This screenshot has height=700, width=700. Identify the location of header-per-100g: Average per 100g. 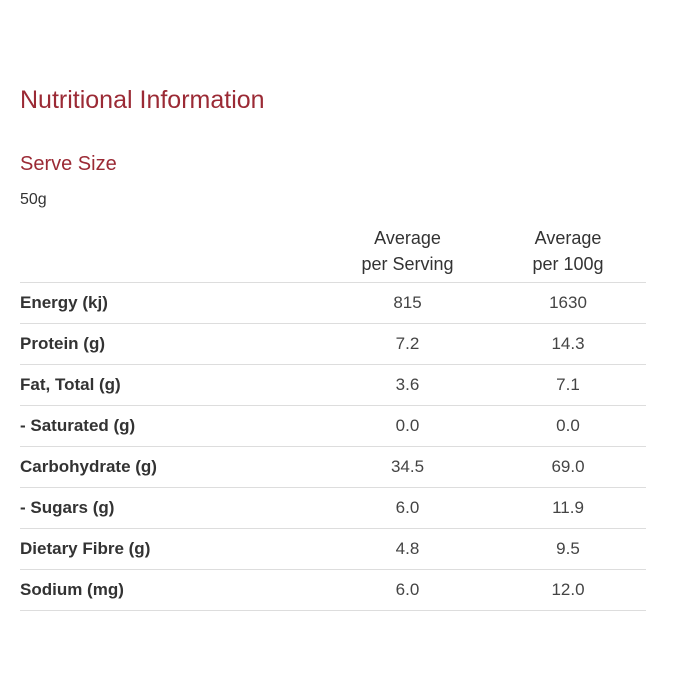
(568, 251).